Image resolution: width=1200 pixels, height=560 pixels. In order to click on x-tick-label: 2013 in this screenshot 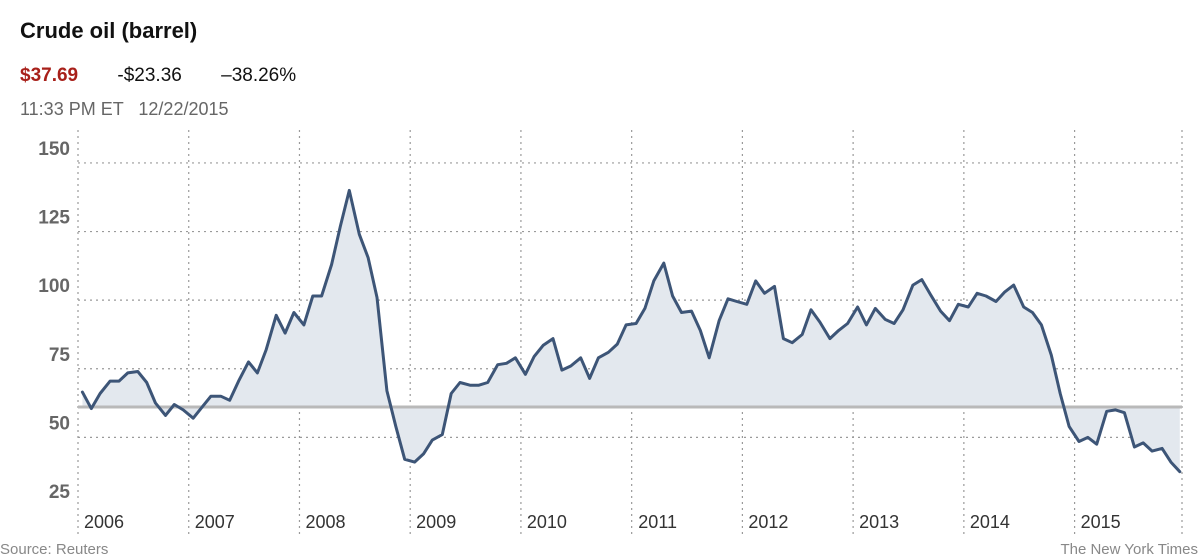, I will do `click(879, 522)`.